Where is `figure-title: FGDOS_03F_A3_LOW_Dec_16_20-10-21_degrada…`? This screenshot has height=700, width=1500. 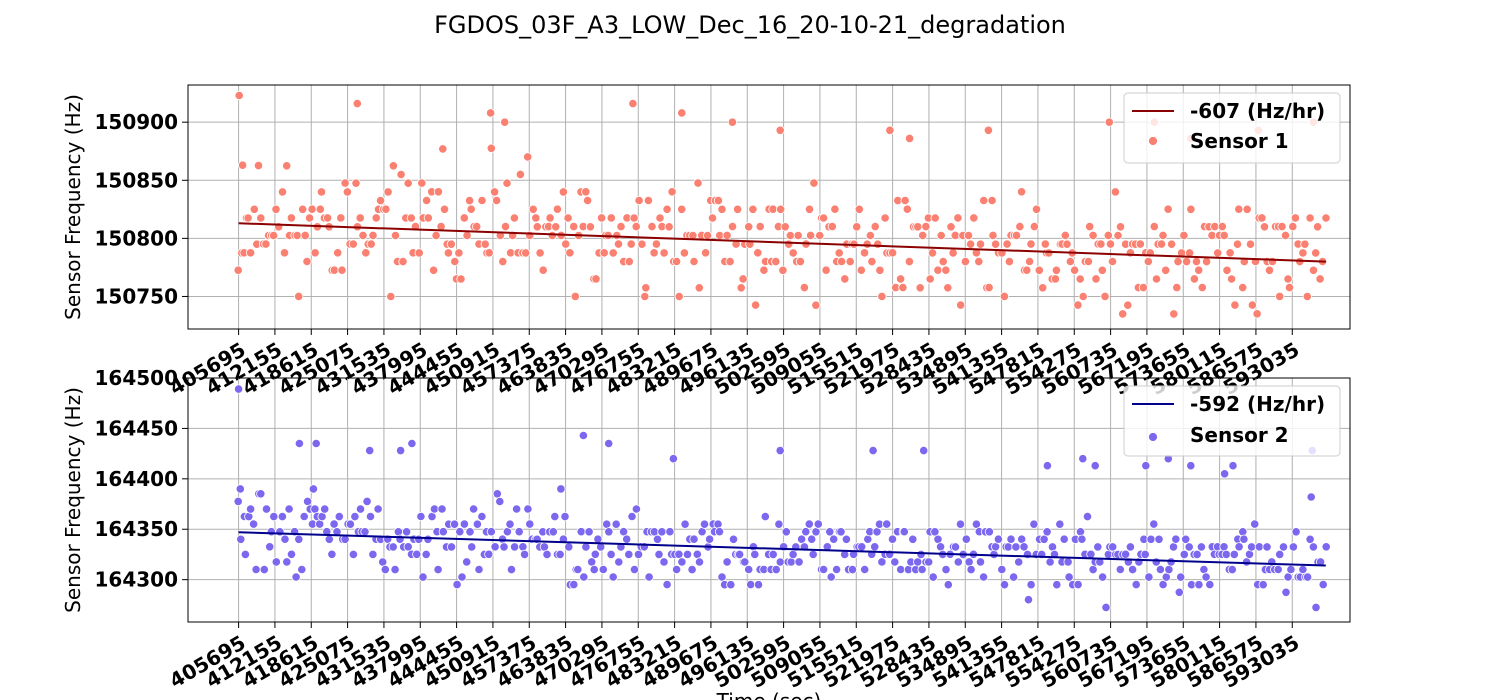 figure-title: FGDOS_03F_A3_LOW_Dec_16_20-10-21_degrada… is located at coordinates (750, 25).